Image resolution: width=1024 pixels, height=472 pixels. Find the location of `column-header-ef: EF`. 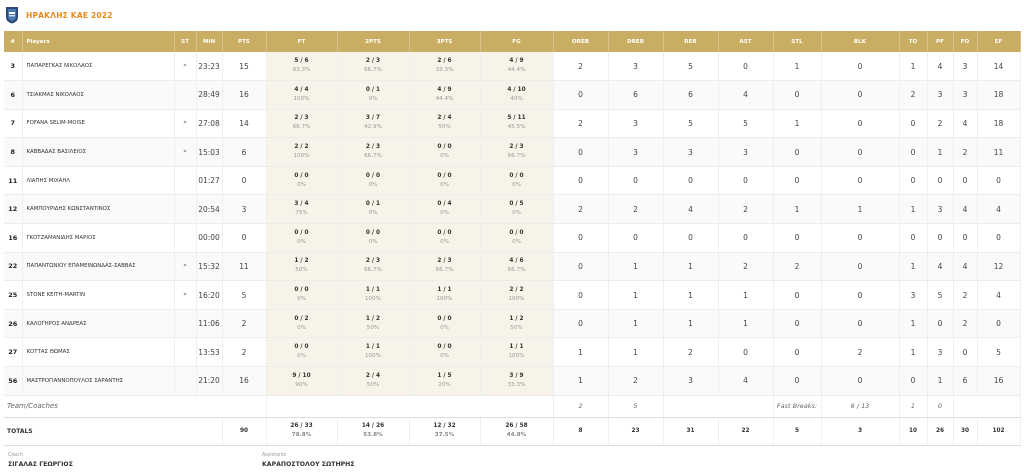

column-header-ef: EF is located at coordinates (999, 41).